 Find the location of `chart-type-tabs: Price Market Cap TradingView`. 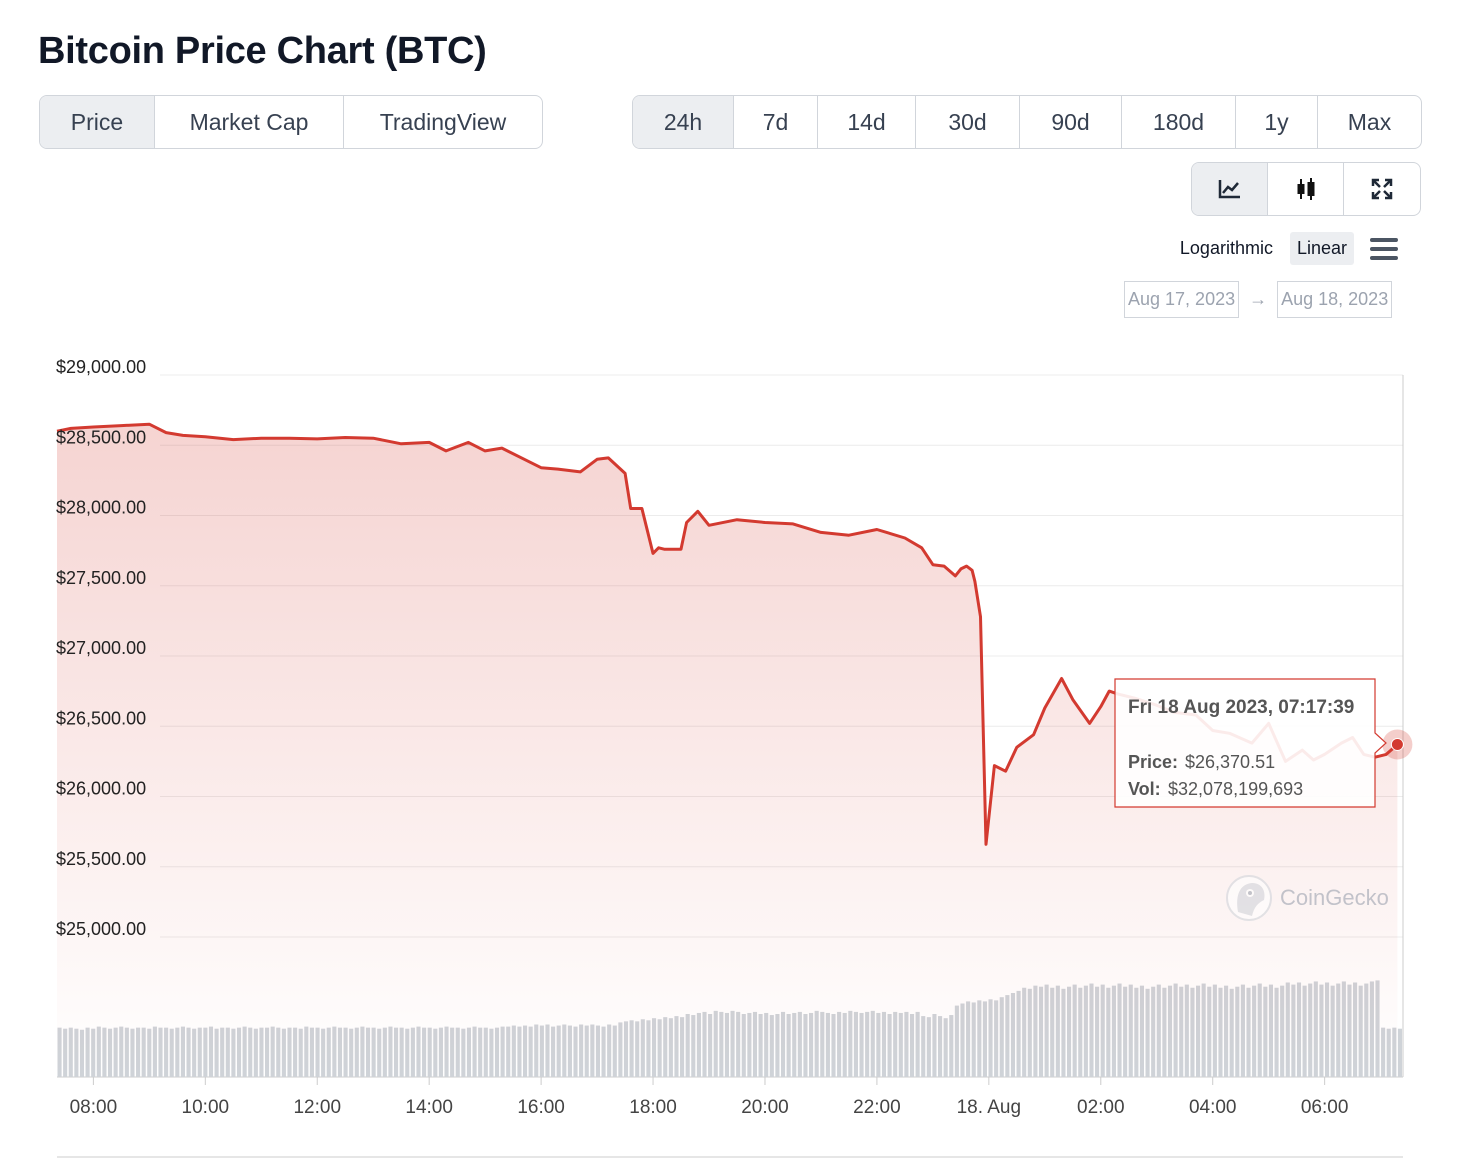

chart-type-tabs: Price Market Cap TradingView is located at coordinates (291, 122).